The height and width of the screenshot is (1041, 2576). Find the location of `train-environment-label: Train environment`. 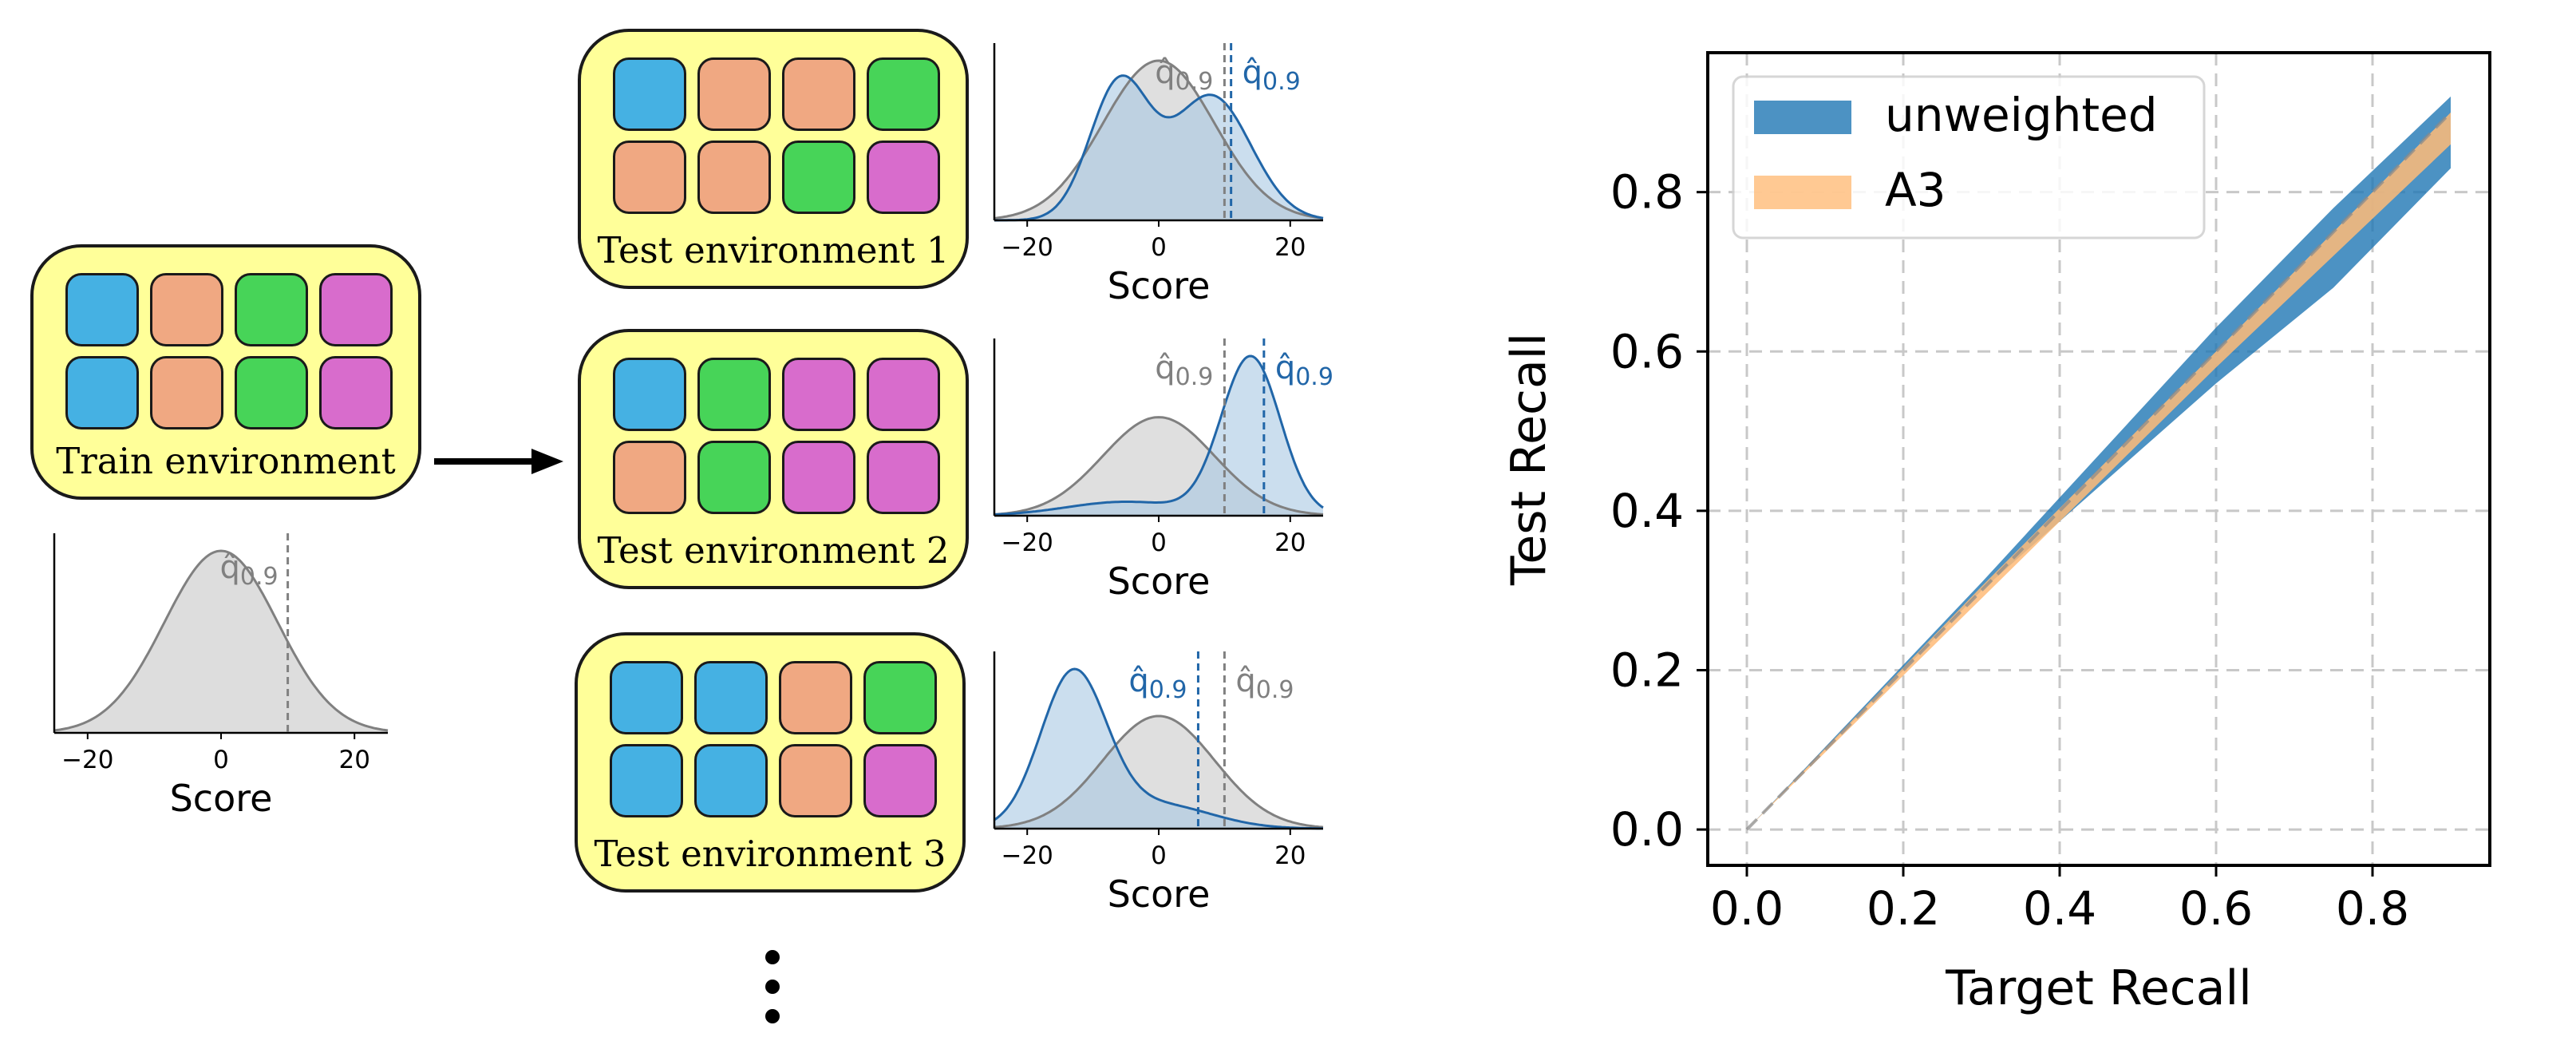

train-environment-label: Train environment is located at coordinates (226, 461).